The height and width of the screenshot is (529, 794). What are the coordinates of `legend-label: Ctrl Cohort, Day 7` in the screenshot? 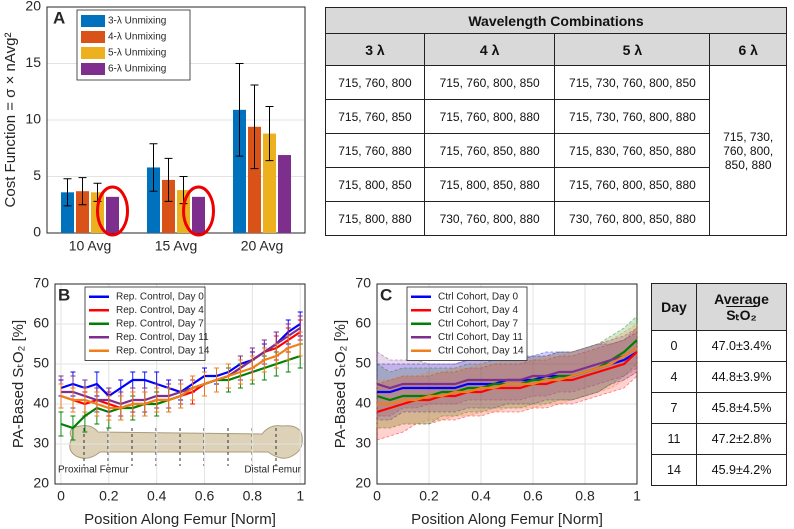 It's located at (478, 323).